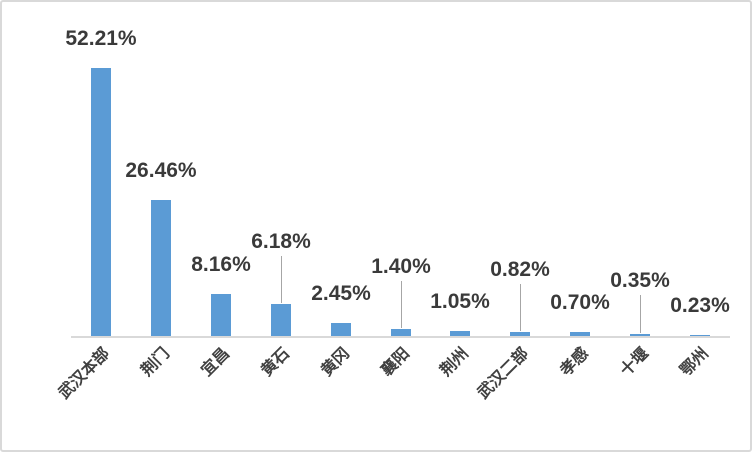 The width and height of the screenshot is (752, 452). Describe the element at coordinates (156, 362) in the screenshot. I see `x-tick-label: 荆门` at that location.